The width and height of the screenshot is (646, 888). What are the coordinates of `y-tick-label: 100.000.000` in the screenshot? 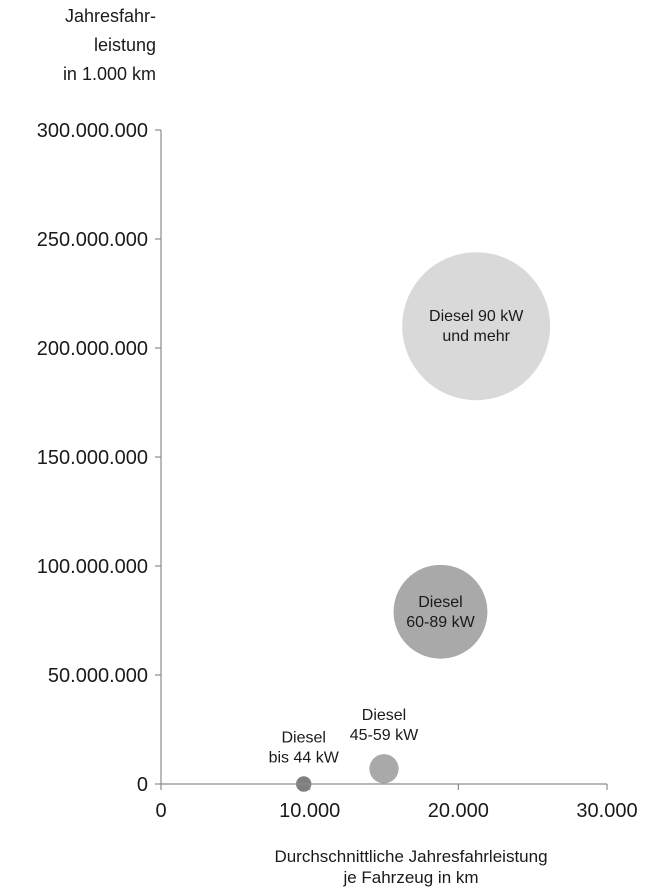 It's located at (92, 567).